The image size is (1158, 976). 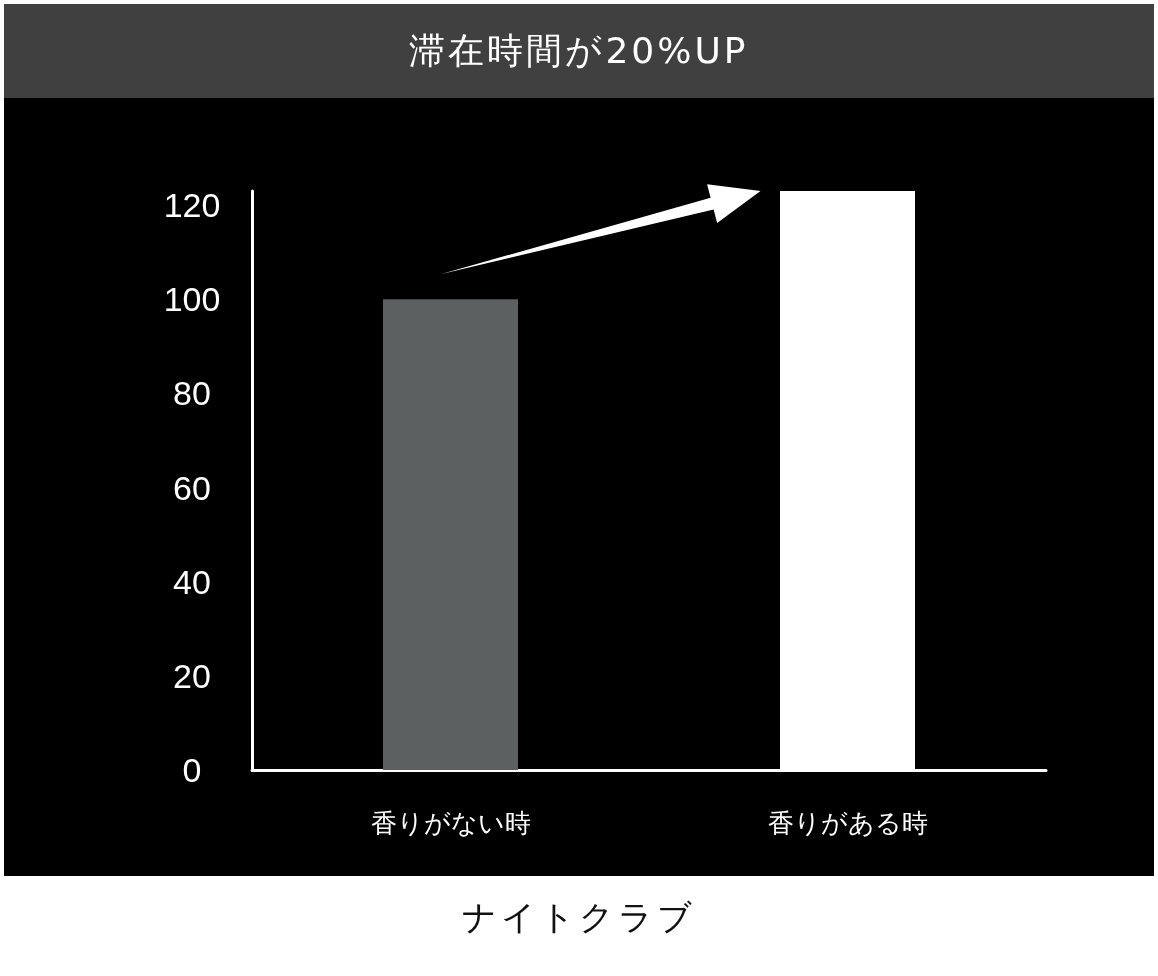 What do you see at coordinates (450, 823) in the screenshot?
I see `x-tick-label: 香りがない時` at bounding box center [450, 823].